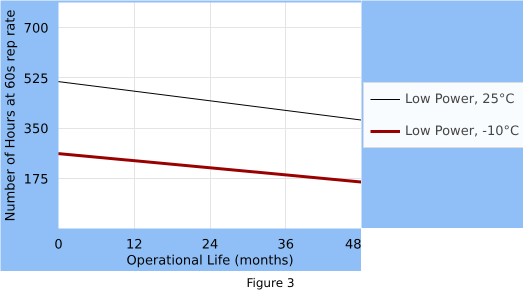 This screenshot has height=295, width=531. I want to click on x-tick-label: 0, so click(58, 245).